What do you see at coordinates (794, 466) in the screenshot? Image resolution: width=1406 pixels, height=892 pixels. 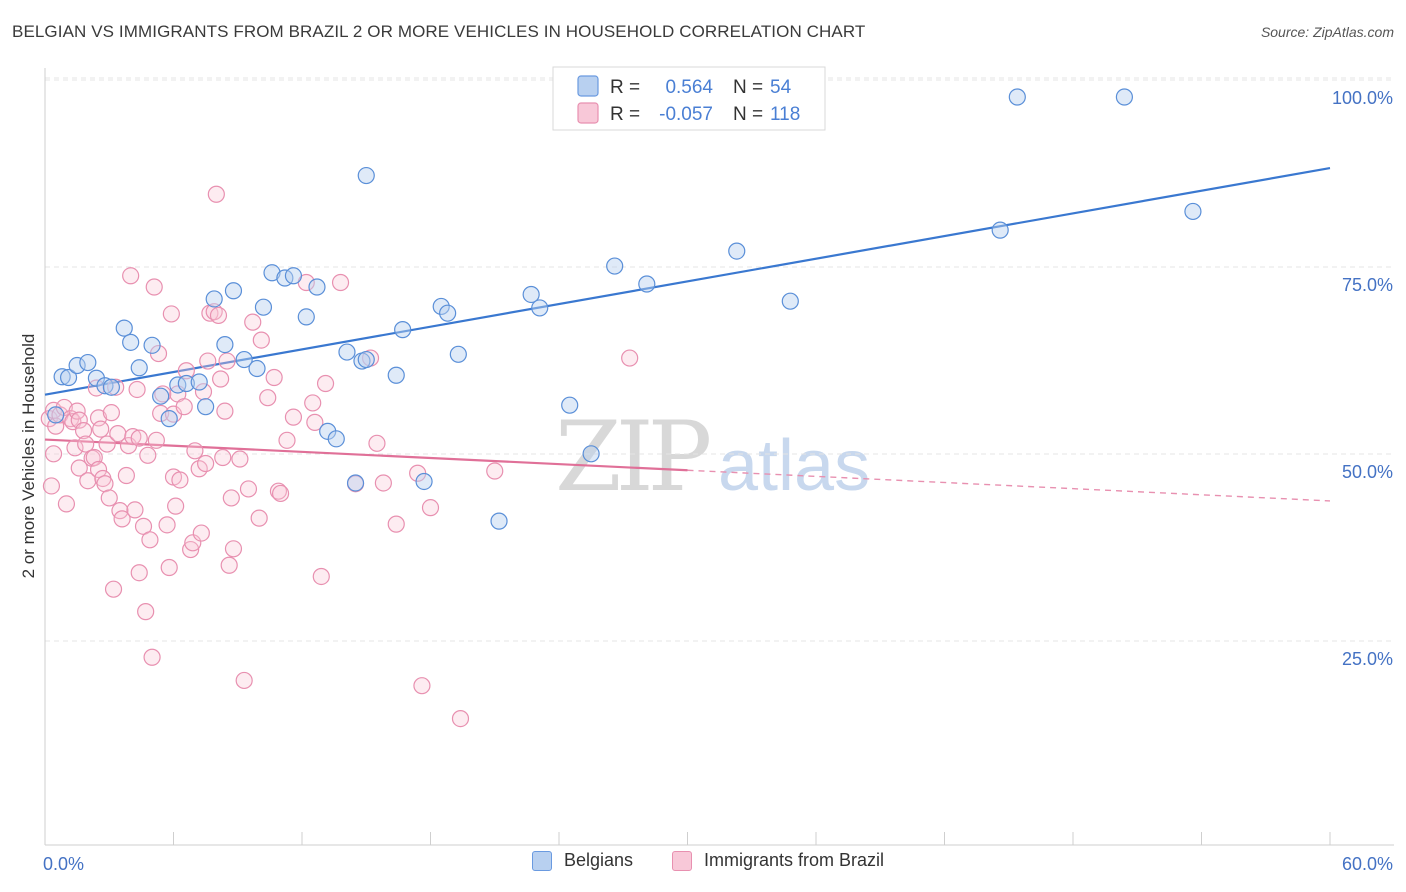 I see `watermark-atlas: atlas` at bounding box center [794, 466].